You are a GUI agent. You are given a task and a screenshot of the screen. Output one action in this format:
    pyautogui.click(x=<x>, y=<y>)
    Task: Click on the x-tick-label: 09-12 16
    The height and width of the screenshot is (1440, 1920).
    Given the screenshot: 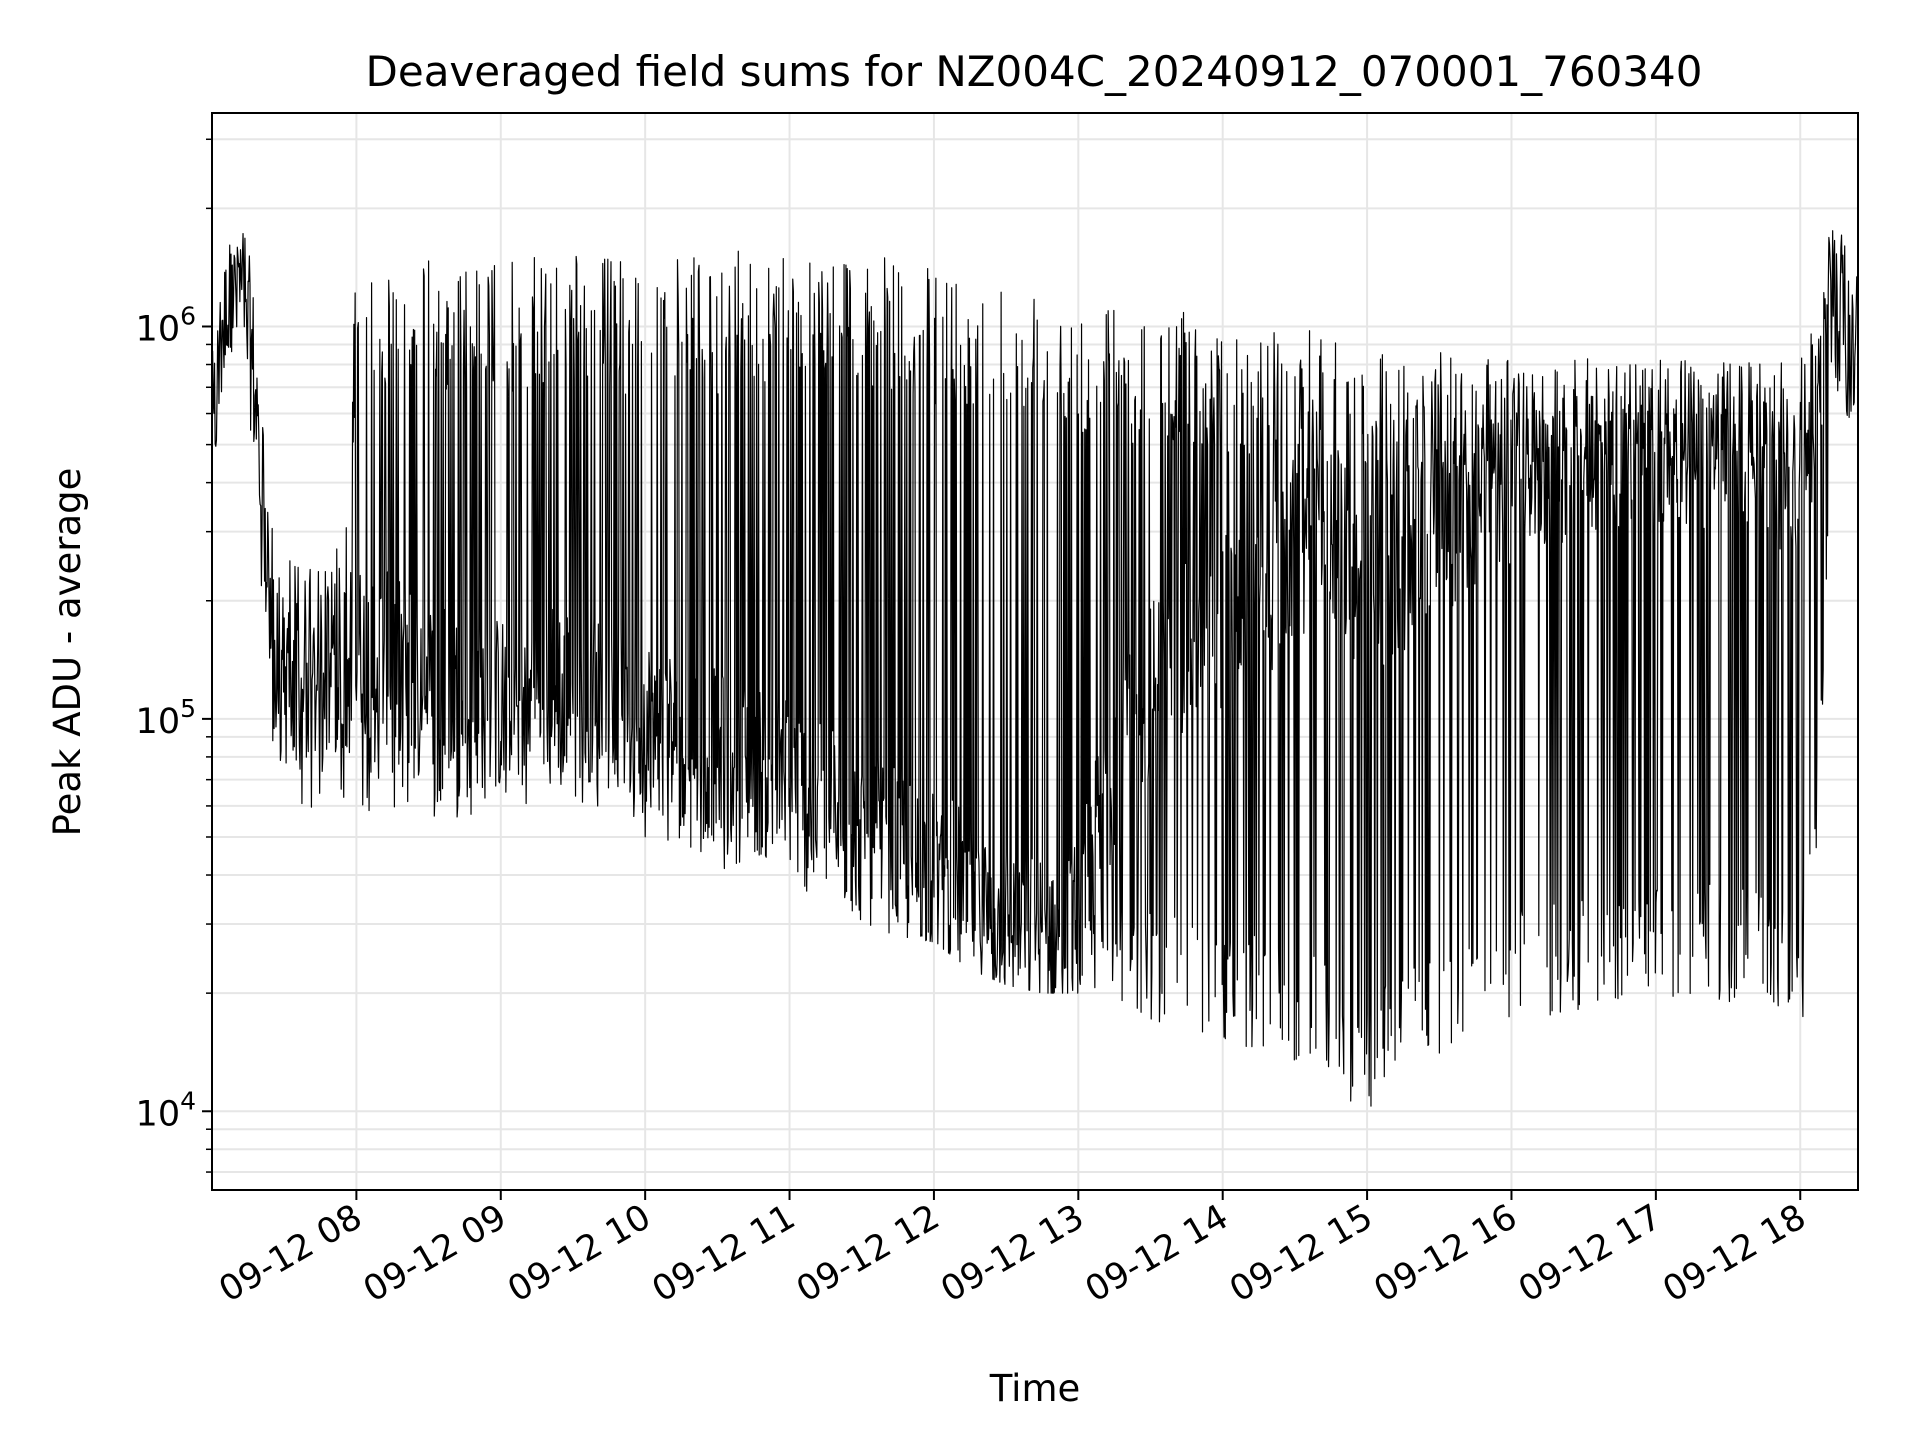 What is the action you would take?
    pyautogui.click(x=1446, y=1253)
    